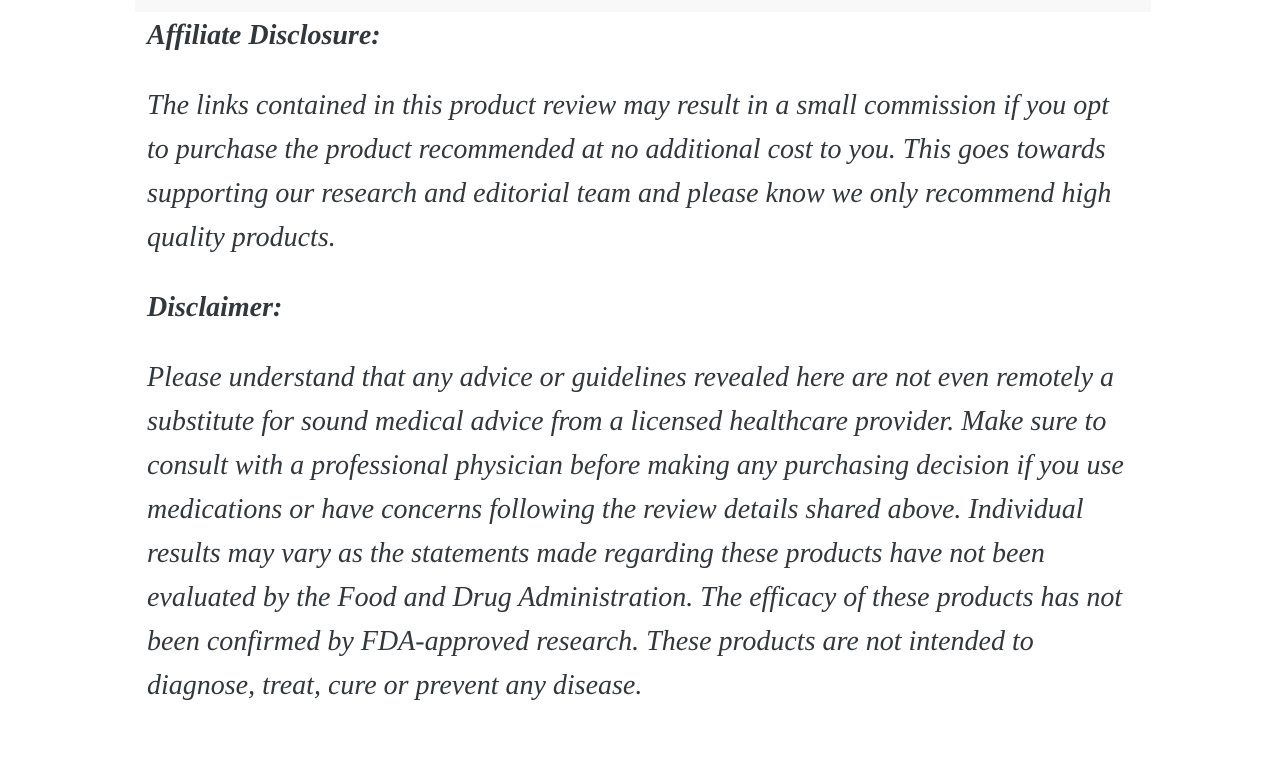  Describe the element at coordinates (643, 6) in the screenshot. I see `cropped-element-edge` at that location.